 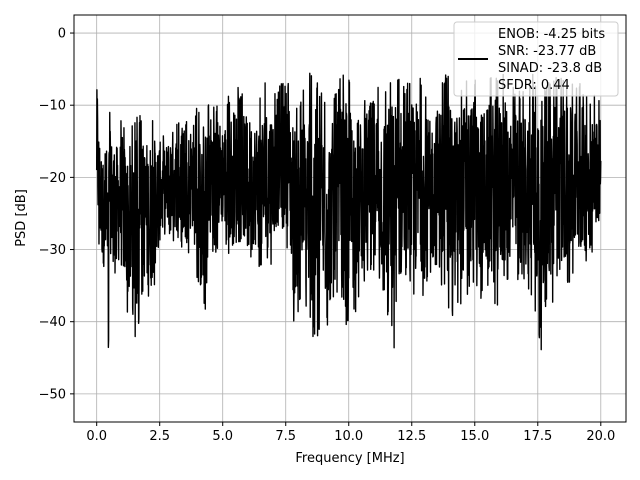 I want to click on x-axis-ticks: 0.0 2.5 5.0 7.5 10.0 12.5 15.0 17.5 20.0, so click(x=350, y=433).